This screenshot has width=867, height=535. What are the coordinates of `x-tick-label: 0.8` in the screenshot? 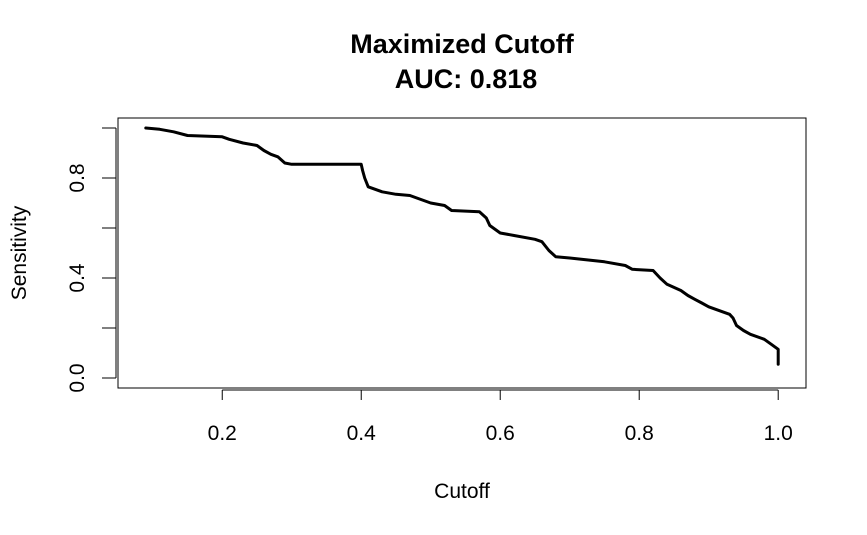 It's located at (639, 433).